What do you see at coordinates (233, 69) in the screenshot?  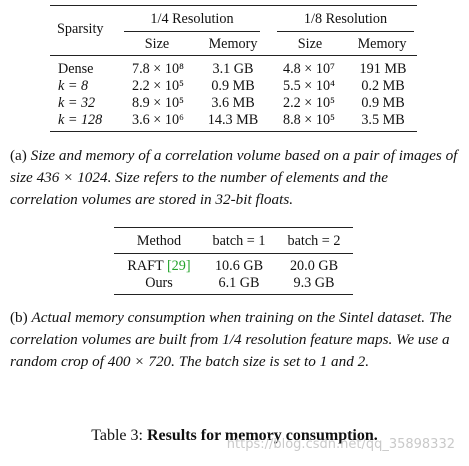 I see `table-a-cell-memory1: 3.1 GB` at bounding box center [233, 69].